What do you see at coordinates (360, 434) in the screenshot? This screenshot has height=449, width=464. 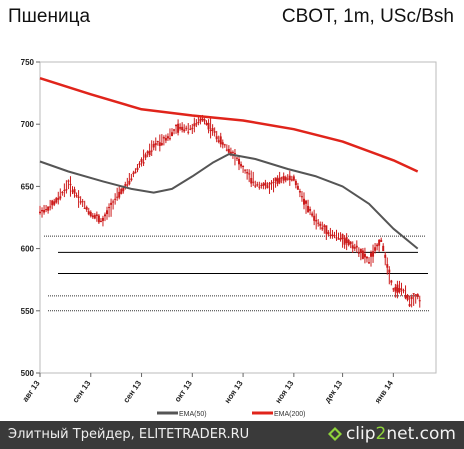 I see `brand-text-clip: clip` at bounding box center [360, 434].